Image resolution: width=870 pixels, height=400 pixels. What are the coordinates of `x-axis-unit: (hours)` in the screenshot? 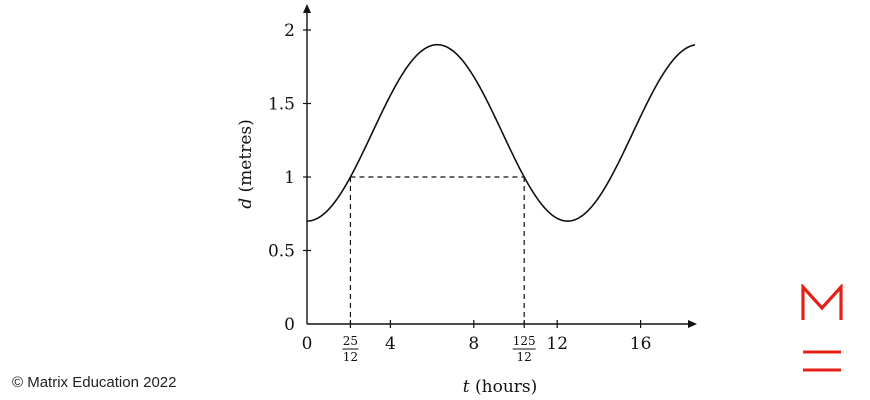 It's located at (506, 387).